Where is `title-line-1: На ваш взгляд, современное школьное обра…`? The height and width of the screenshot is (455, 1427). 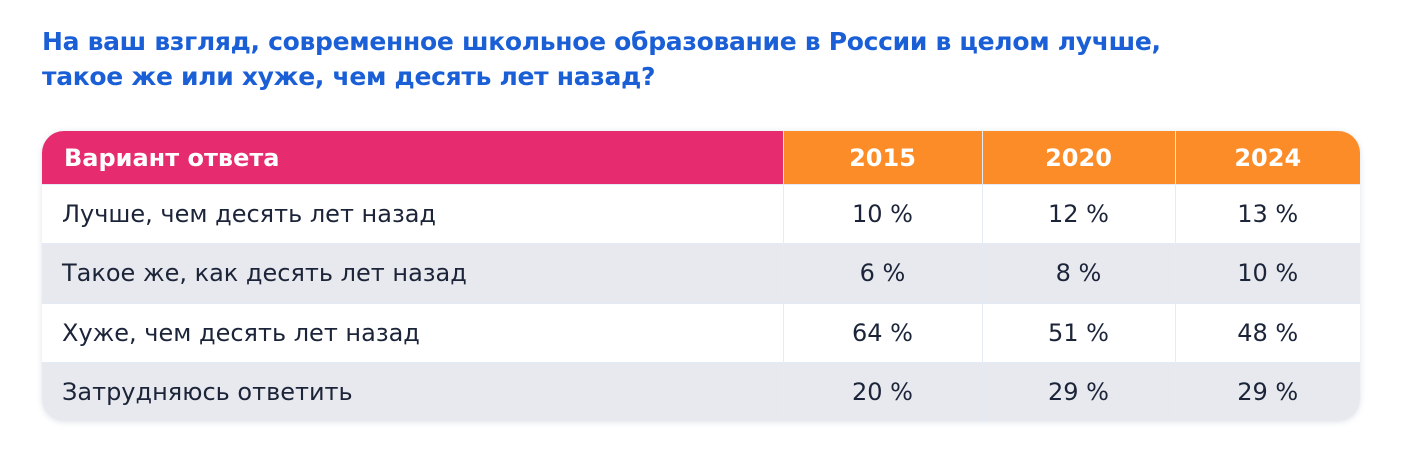 title-line-1: На ваш взгляд, современное школьное обра… is located at coordinates (601, 41).